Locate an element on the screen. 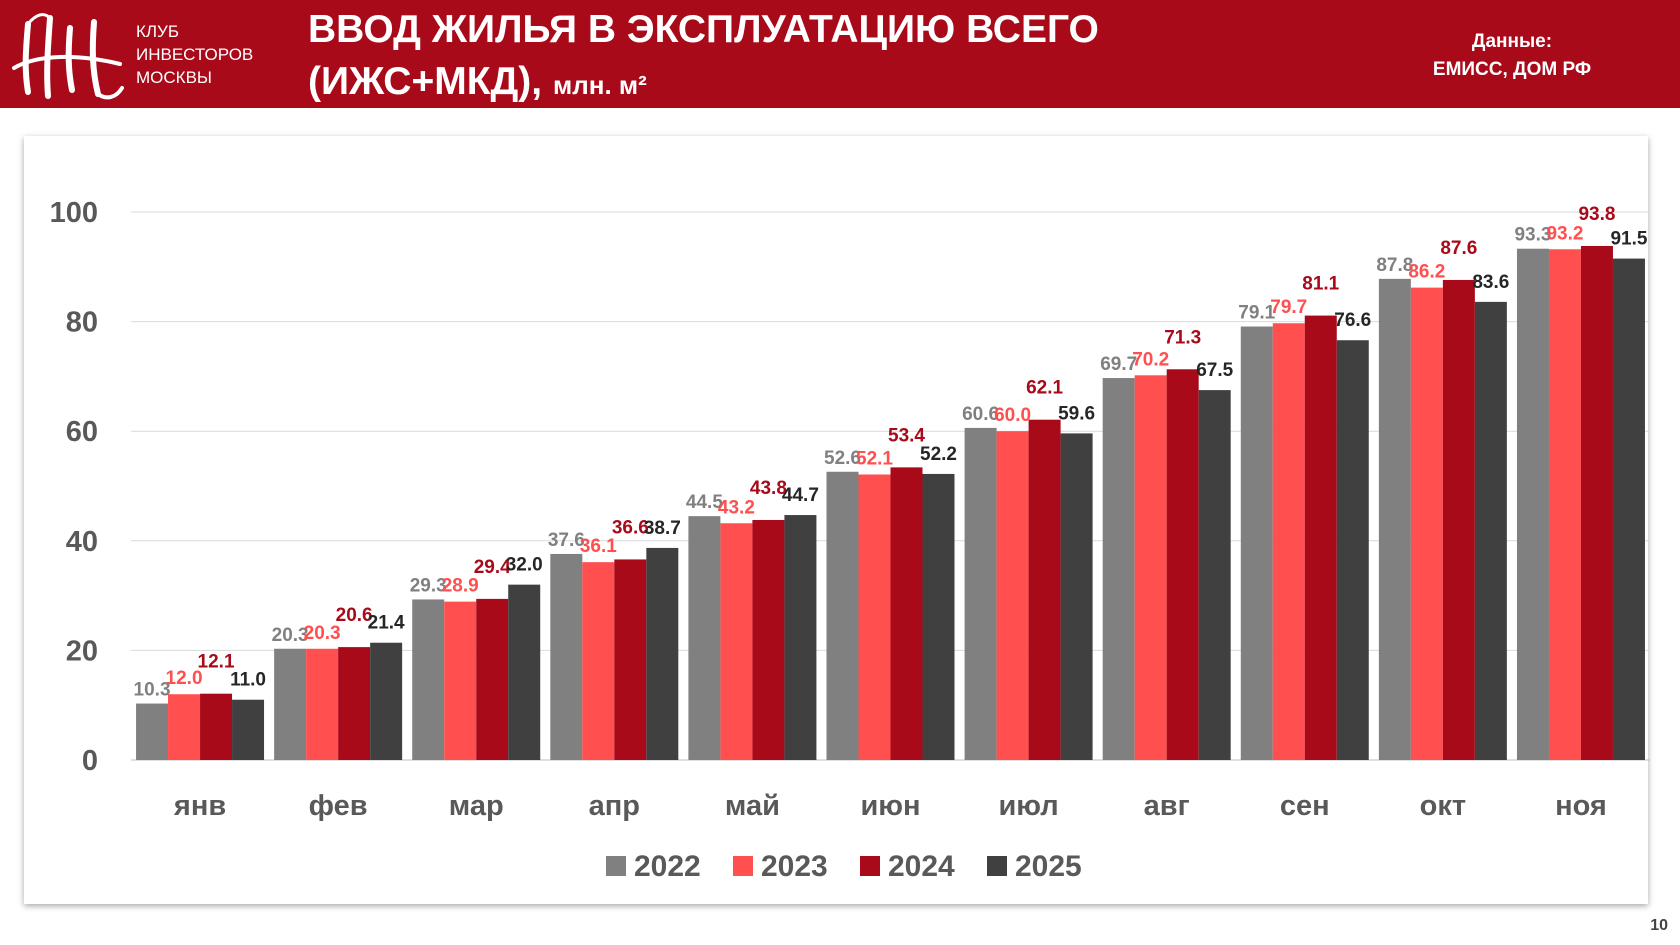  data-label: 29.4 is located at coordinates (492, 567).